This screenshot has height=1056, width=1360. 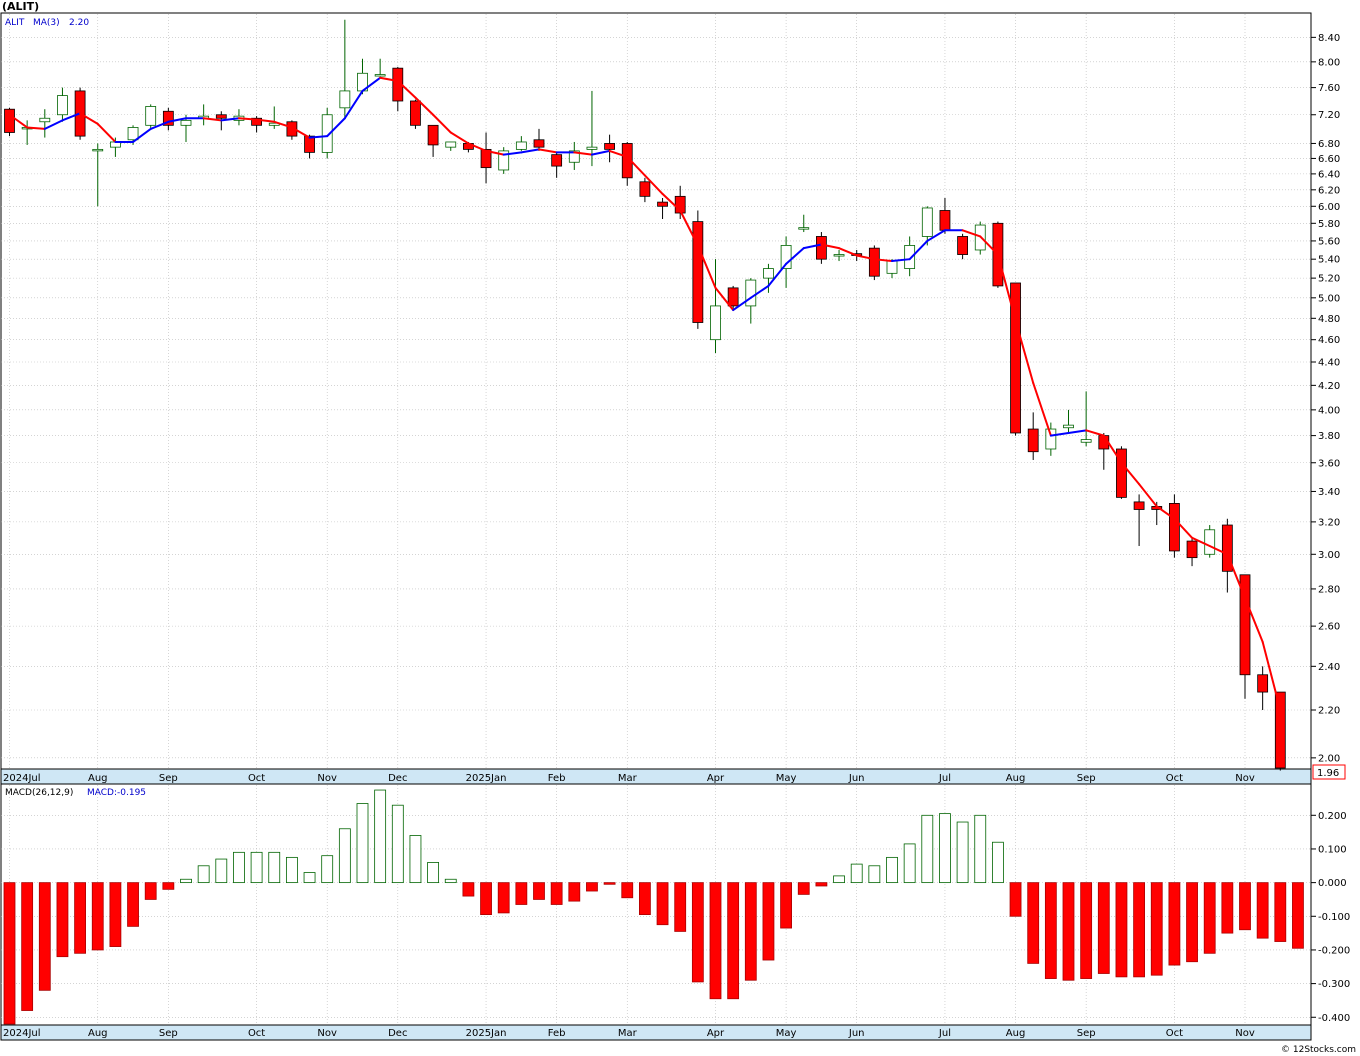 I want to click on macd-legend-value: MACD:-0.195, so click(x=116, y=793).